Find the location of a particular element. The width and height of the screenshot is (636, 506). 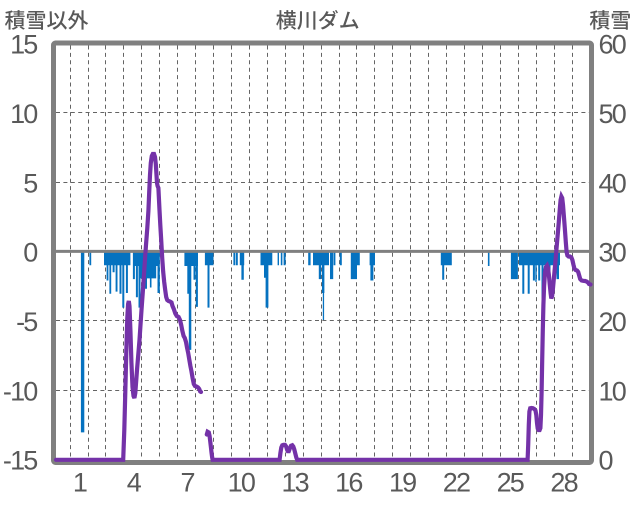

svg-text: 5 is located at coordinates (30, 183).